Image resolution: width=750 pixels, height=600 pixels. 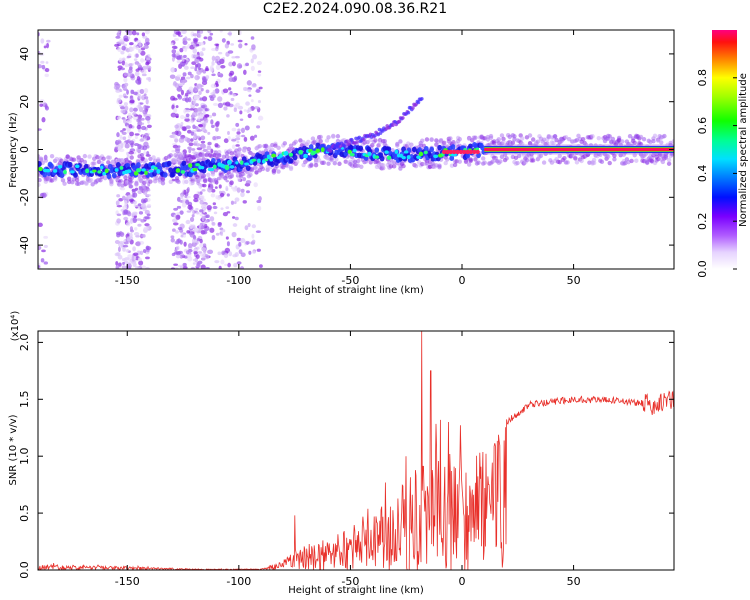 I want to click on snr-x-tick-label: -150, so click(x=127, y=581).